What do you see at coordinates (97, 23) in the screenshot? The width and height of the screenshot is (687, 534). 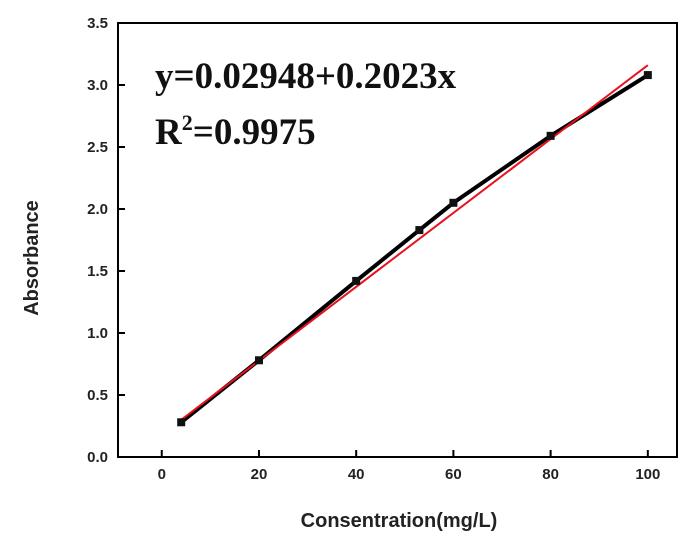 I see `y-tick-label: 3.5` at bounding box center [97, 23].